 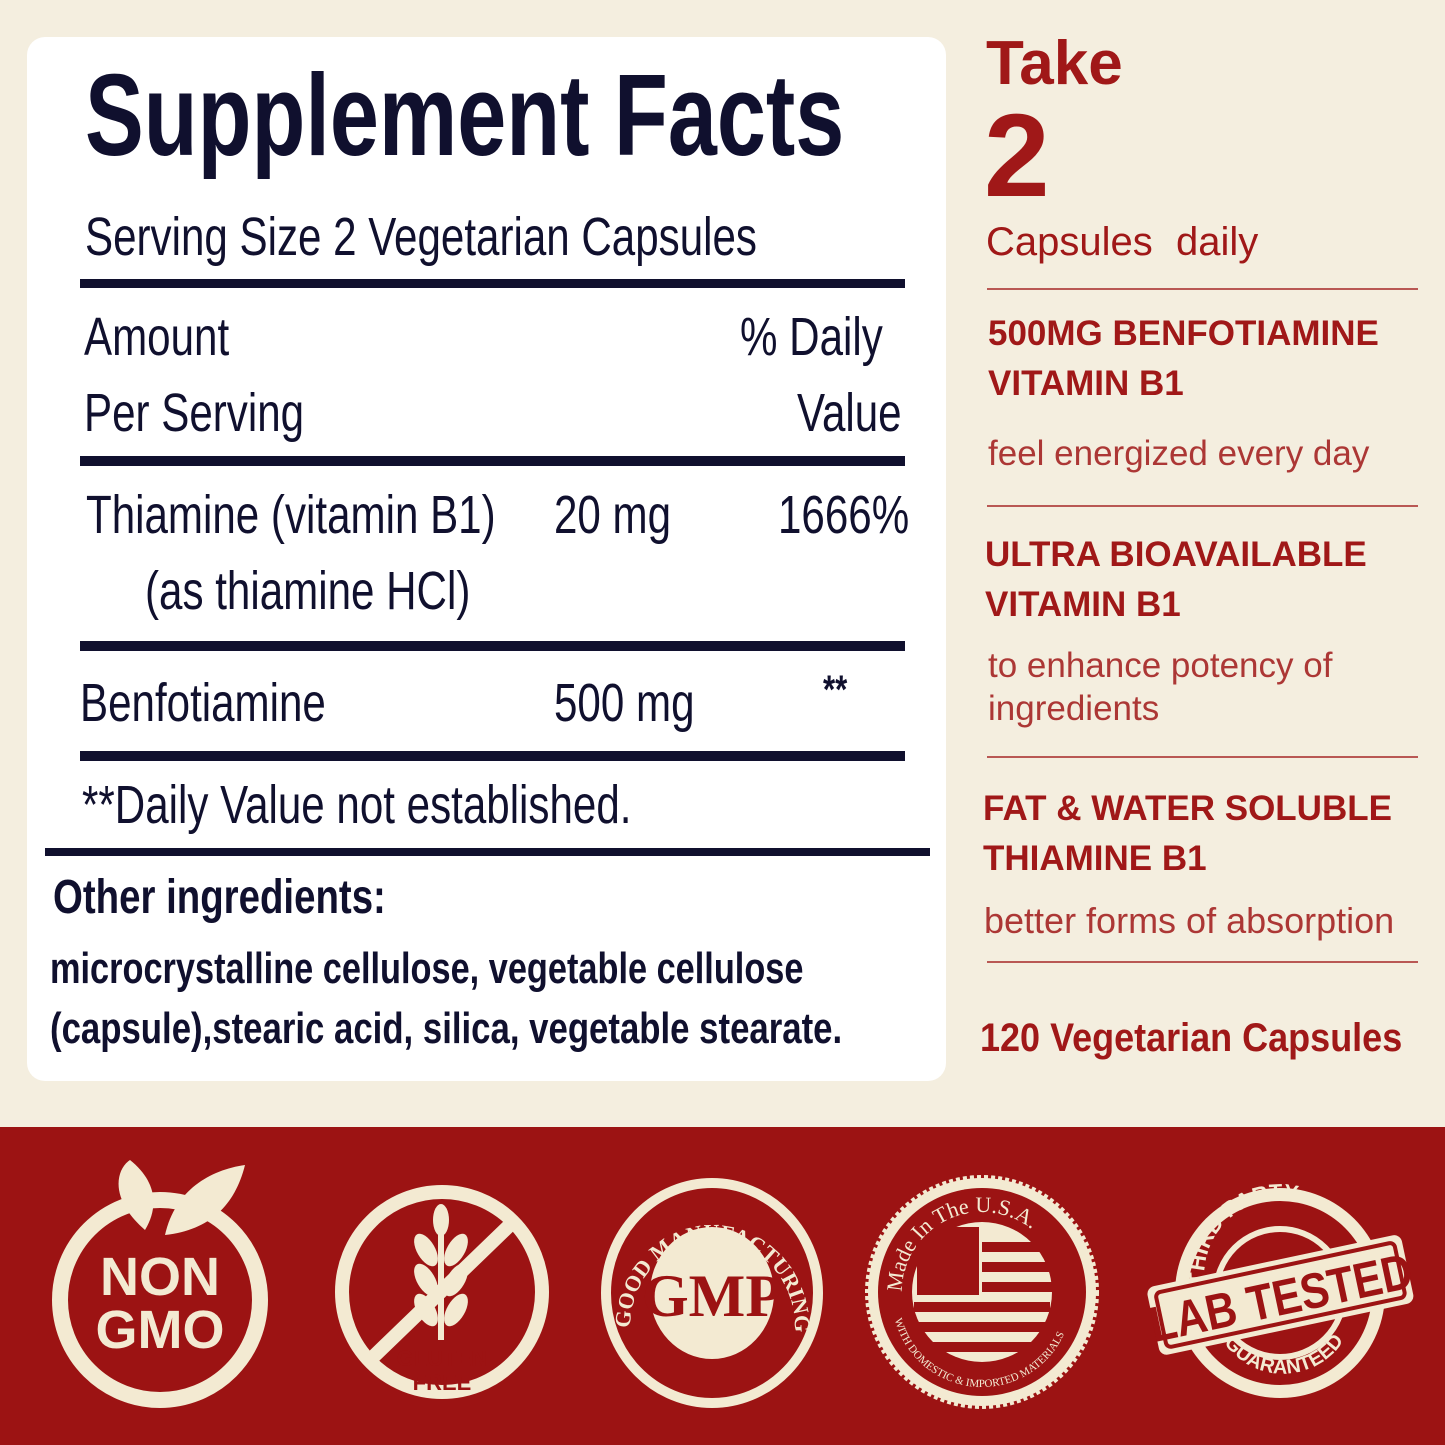 What do you see at coordinates (1217, 242) in the screenshot?
I see `daily-label: daily` at bounding box center [1217, 242].